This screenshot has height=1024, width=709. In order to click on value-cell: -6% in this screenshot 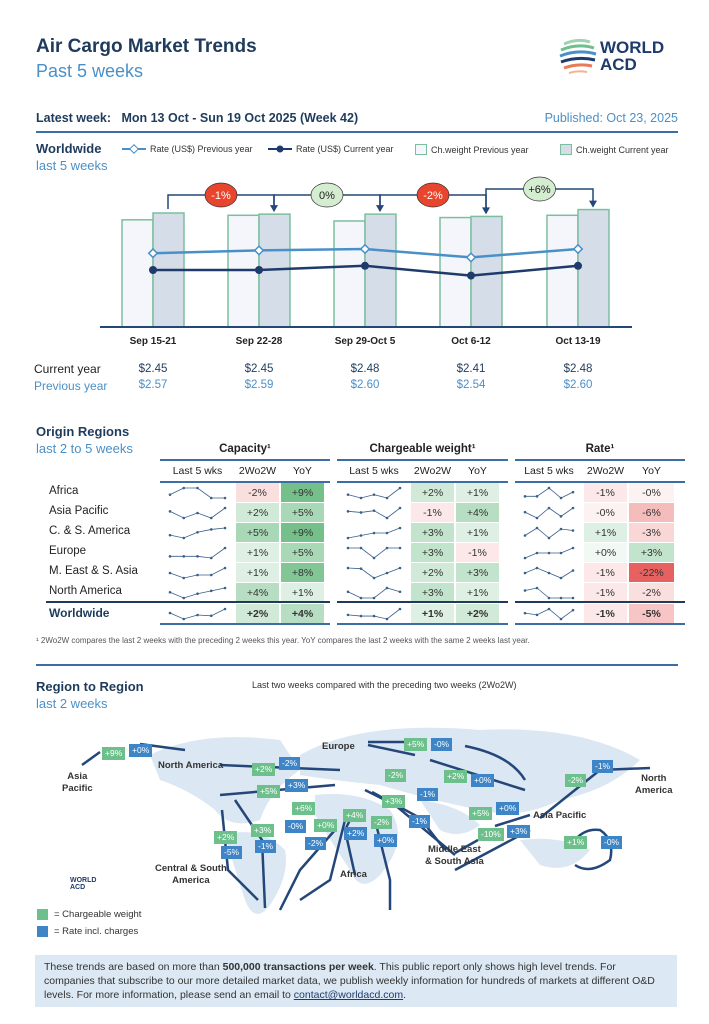, I will do `click(651, 512)`.